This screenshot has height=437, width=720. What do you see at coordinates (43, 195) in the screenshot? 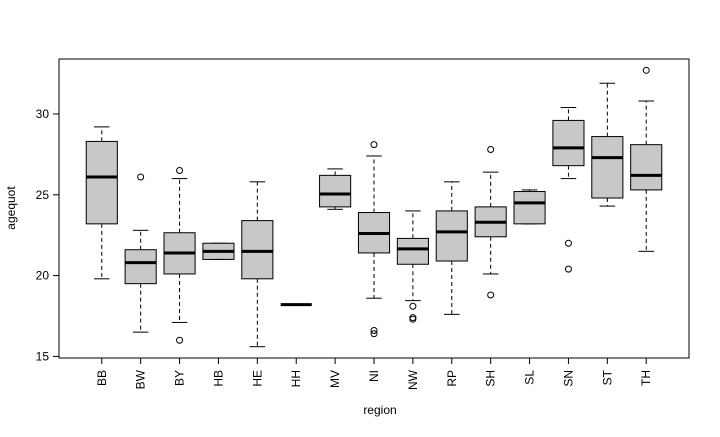
I see `y-tick-label: 25` at bounding box center [43, 195].